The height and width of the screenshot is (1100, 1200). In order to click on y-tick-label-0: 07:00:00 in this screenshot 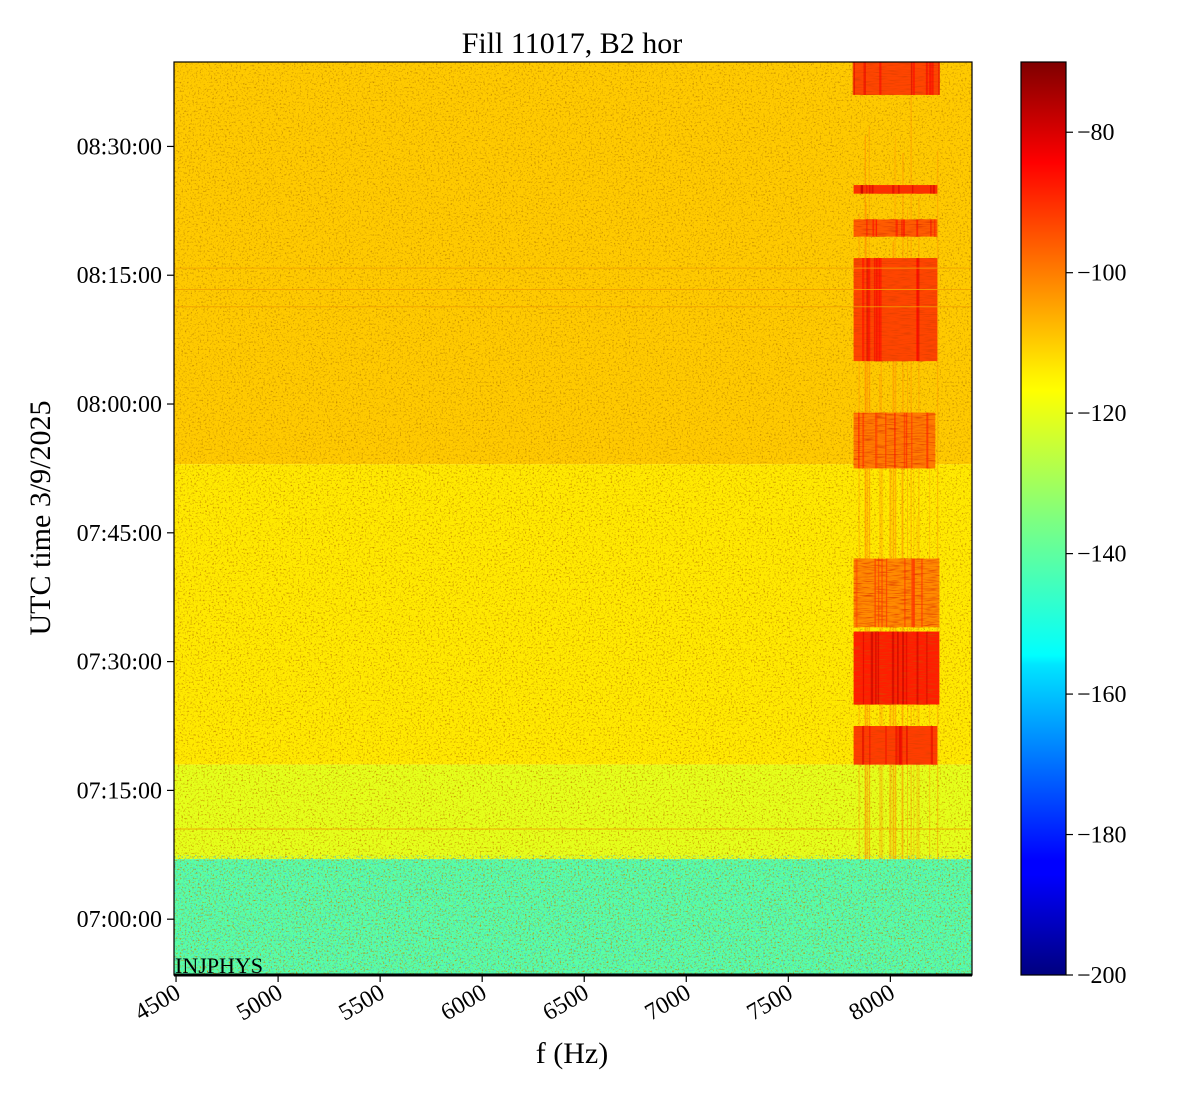, I will do `click(119, 920)`.